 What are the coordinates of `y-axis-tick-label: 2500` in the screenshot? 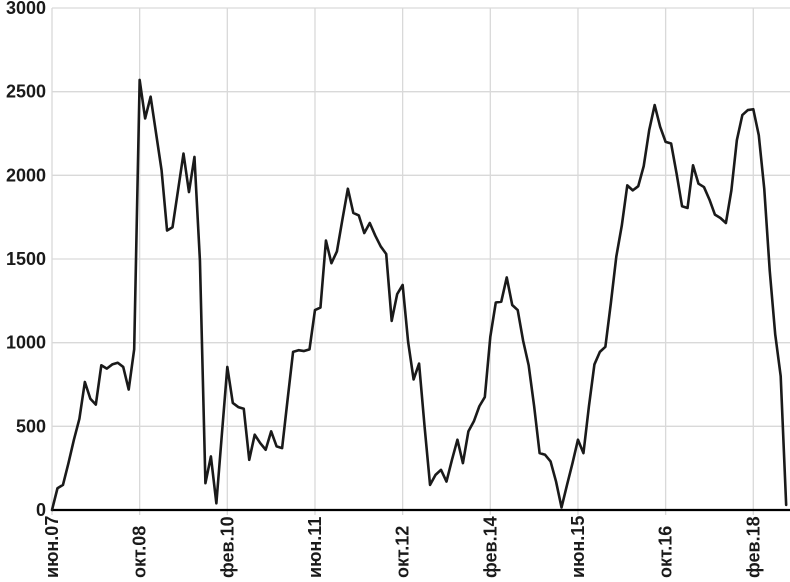 It's located at (26, 92).